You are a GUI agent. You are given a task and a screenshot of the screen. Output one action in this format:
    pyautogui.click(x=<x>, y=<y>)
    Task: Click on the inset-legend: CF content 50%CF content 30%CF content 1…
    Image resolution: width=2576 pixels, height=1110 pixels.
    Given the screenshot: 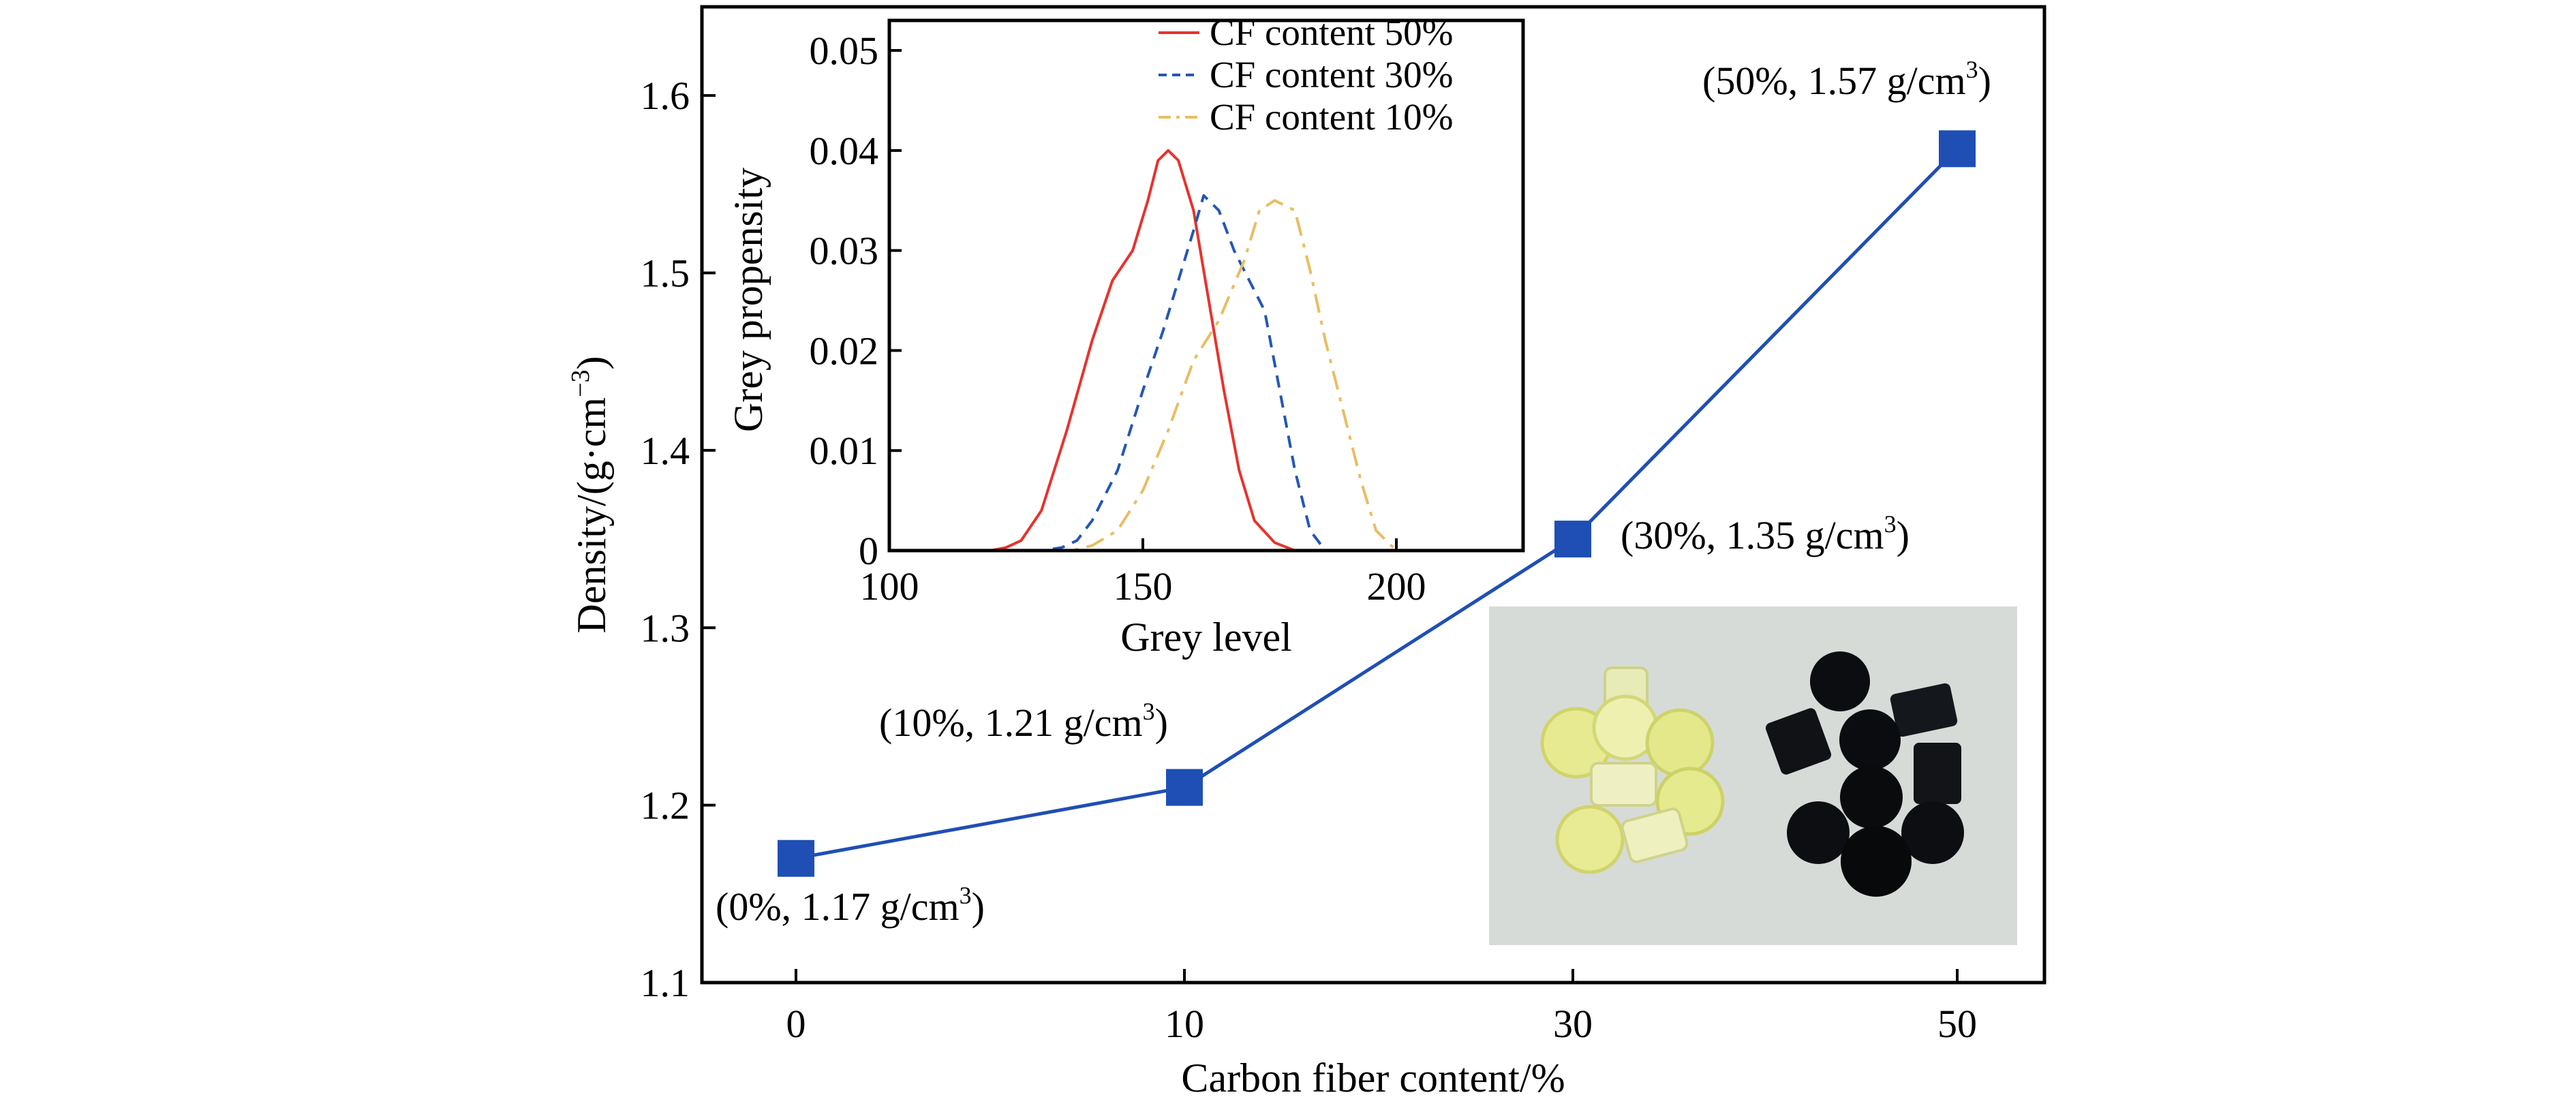 What is the action you would take?
    pyautogui.click(x=1306, y=75)
    